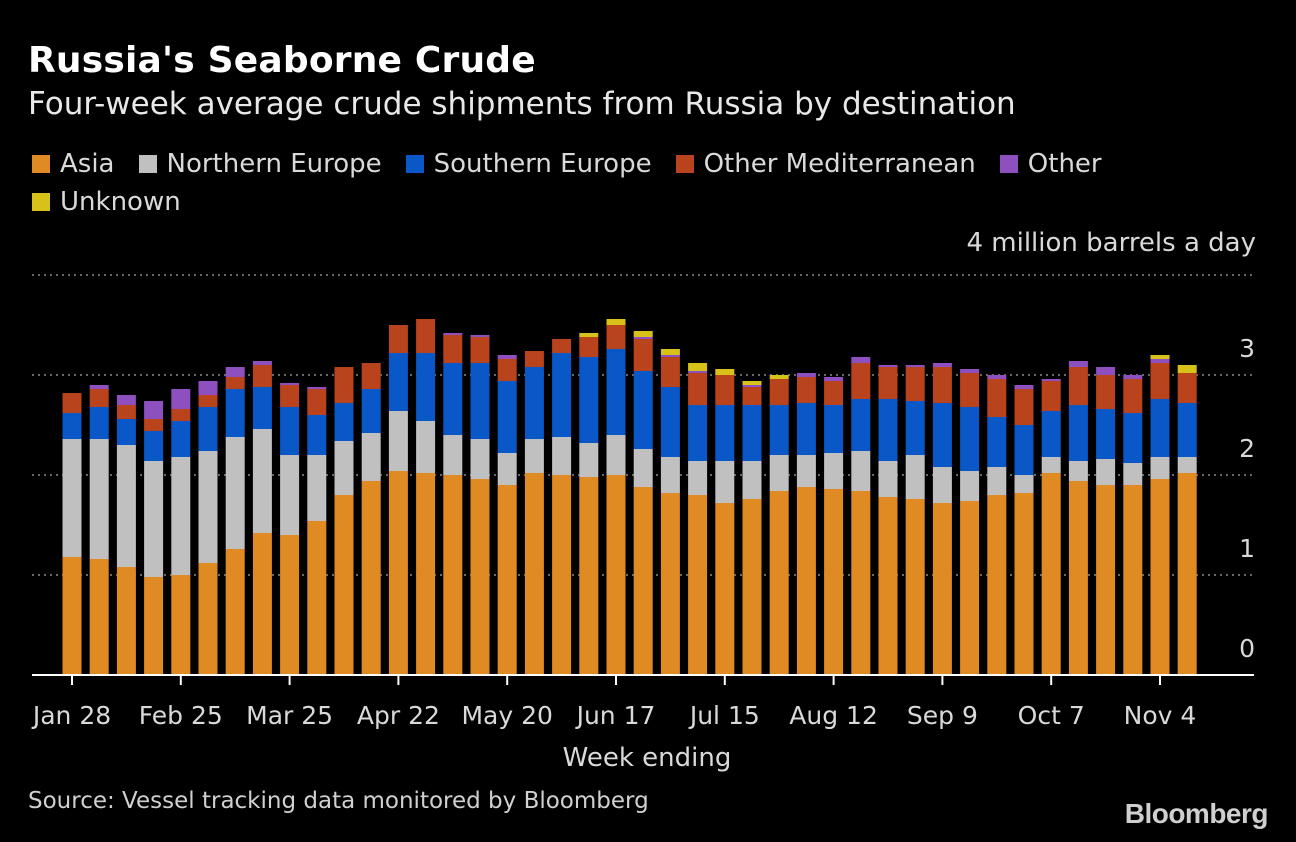 This screenshot has height=842, width=1296. I want to click on y-tick-label: 3, so click(1247, 348).